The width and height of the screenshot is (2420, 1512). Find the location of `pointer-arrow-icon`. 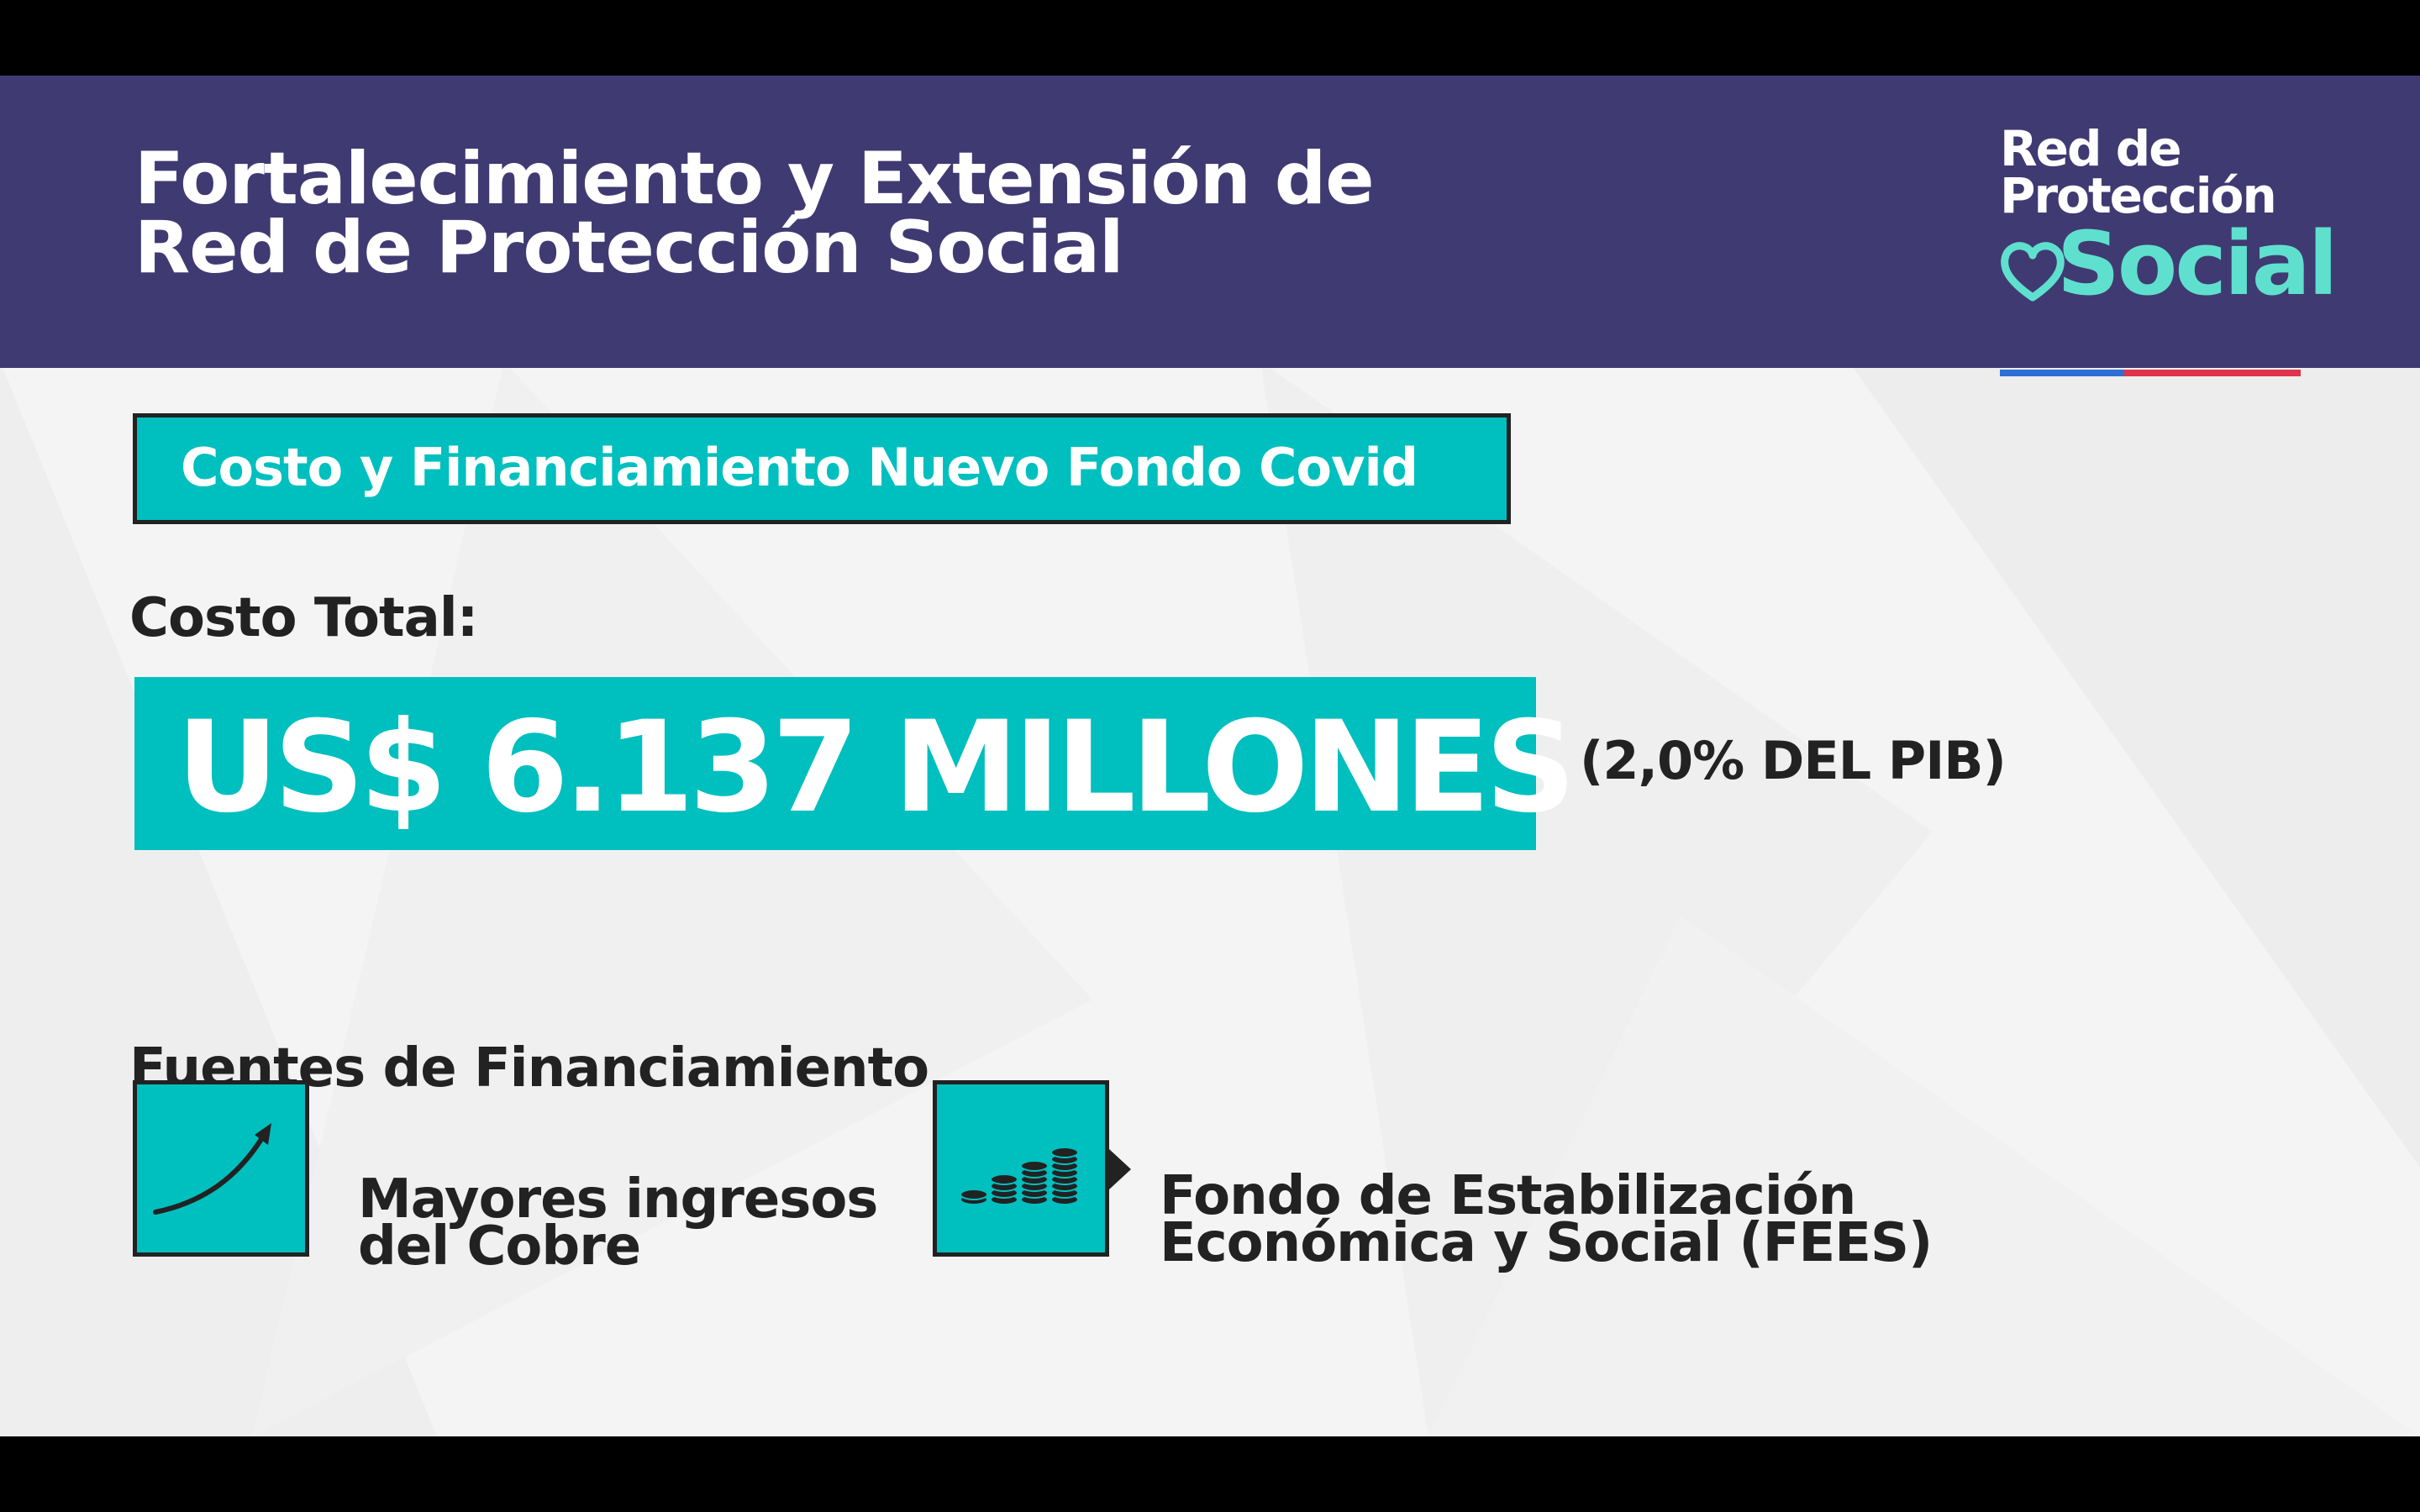

pointer-arrow-icon is located at coordinates (1120, 1169).